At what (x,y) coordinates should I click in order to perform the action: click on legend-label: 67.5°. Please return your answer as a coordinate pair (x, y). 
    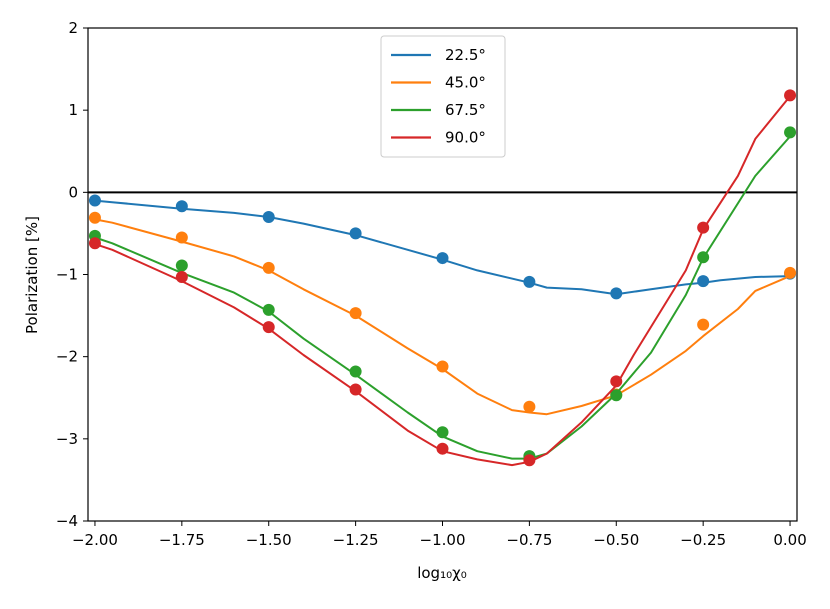
    Looking at the image, I should click on (465, 110).